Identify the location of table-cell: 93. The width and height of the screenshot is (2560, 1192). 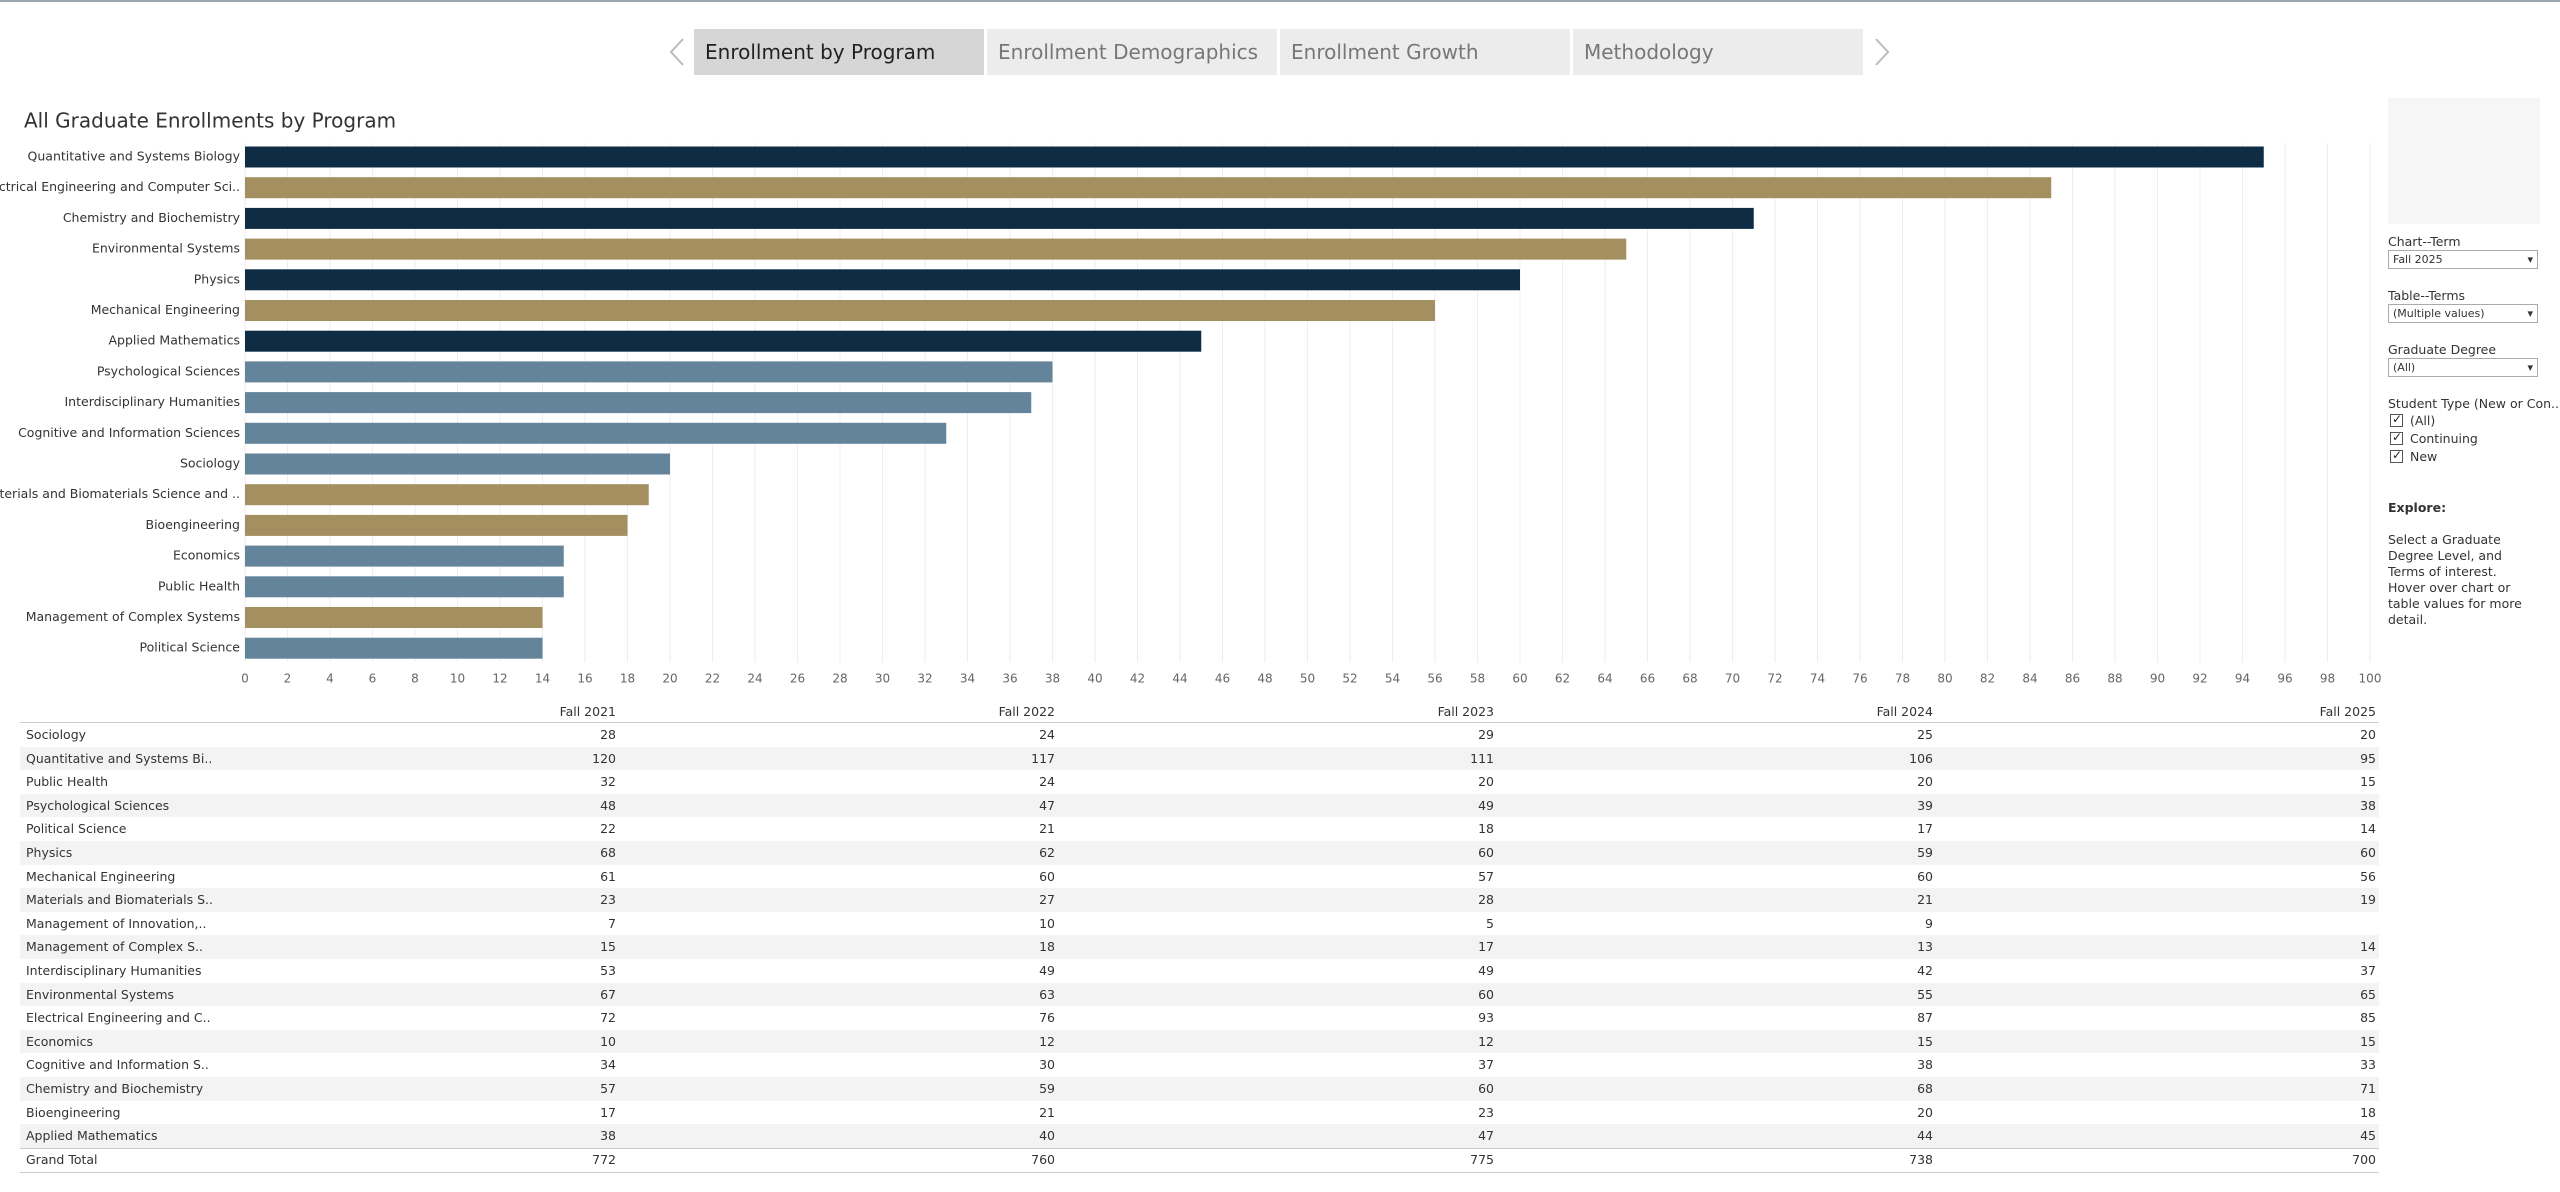
(1486, 1018).